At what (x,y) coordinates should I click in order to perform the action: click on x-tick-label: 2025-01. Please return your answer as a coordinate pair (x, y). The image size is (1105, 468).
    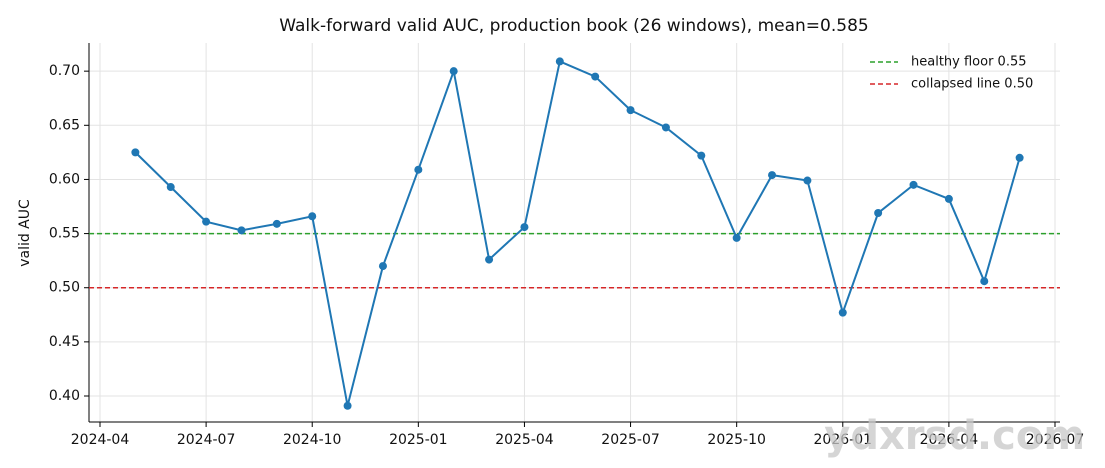
    Looking at the image, I should click on (418, 440).